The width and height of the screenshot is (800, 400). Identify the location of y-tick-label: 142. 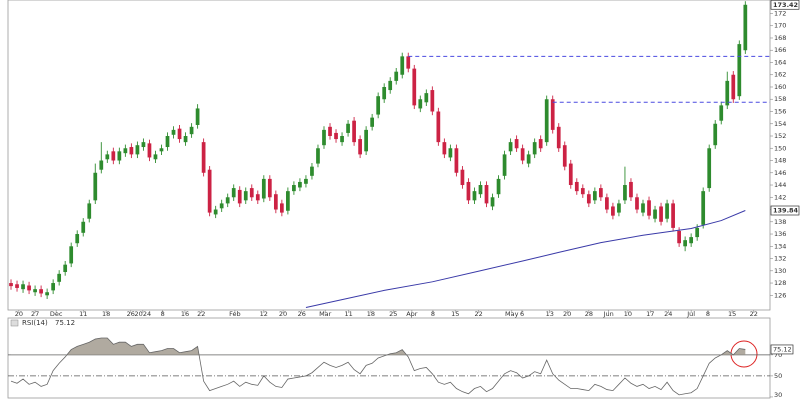
(780, 197).